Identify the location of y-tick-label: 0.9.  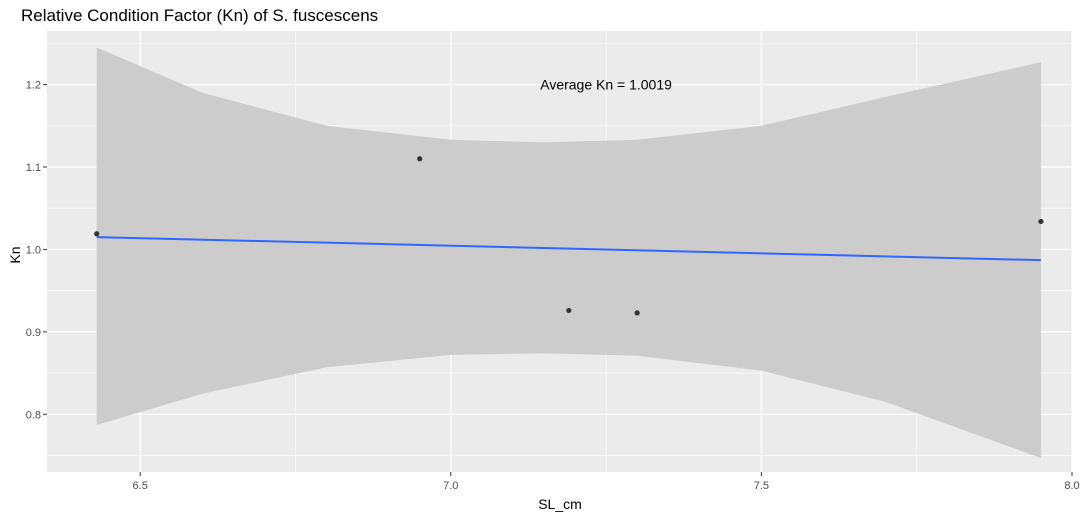
(33, 333).